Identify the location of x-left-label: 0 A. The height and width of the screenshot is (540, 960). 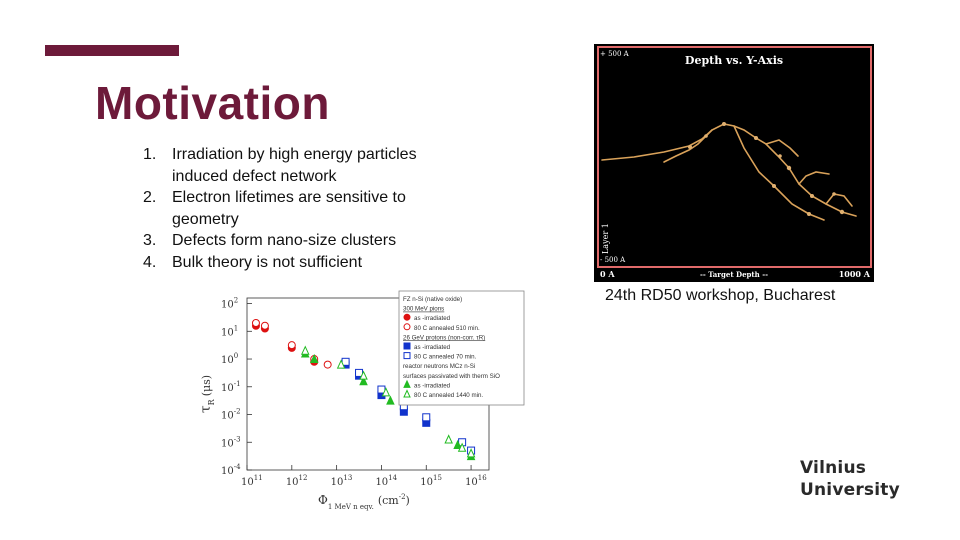
(607, 274).